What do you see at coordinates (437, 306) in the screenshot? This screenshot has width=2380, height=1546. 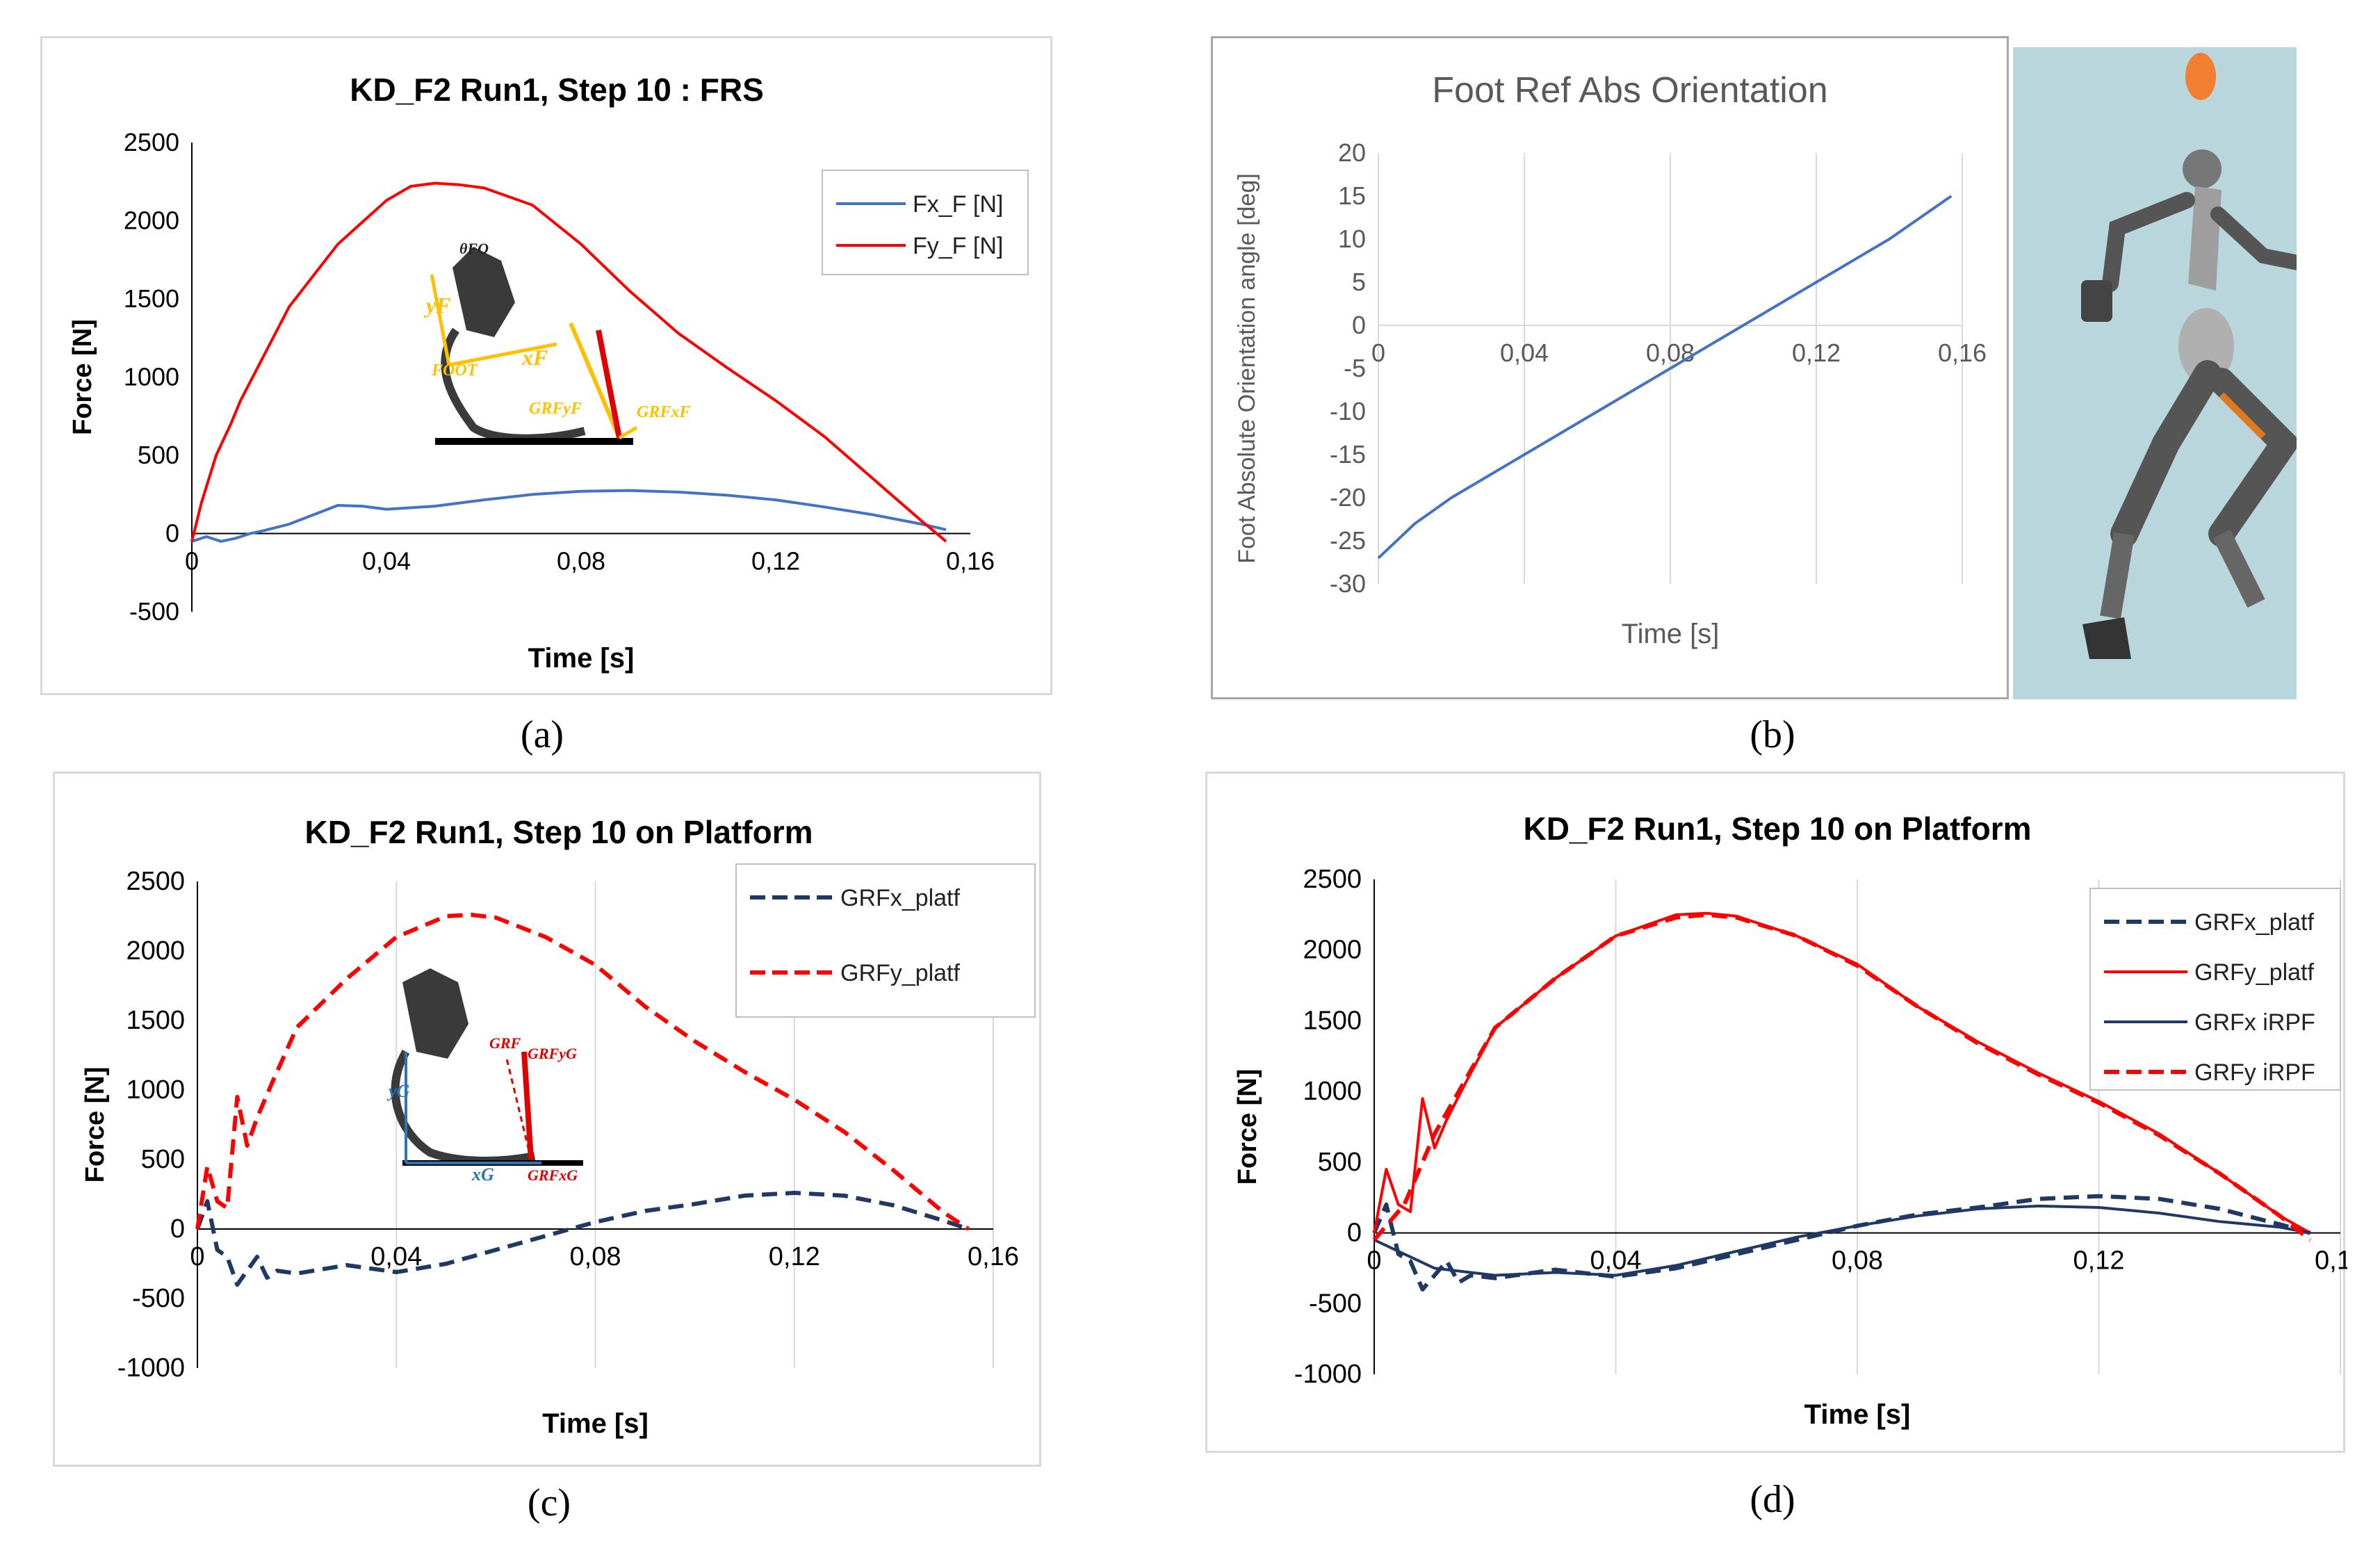 I see `inset-label: yF` at bounding box center [437, 306].